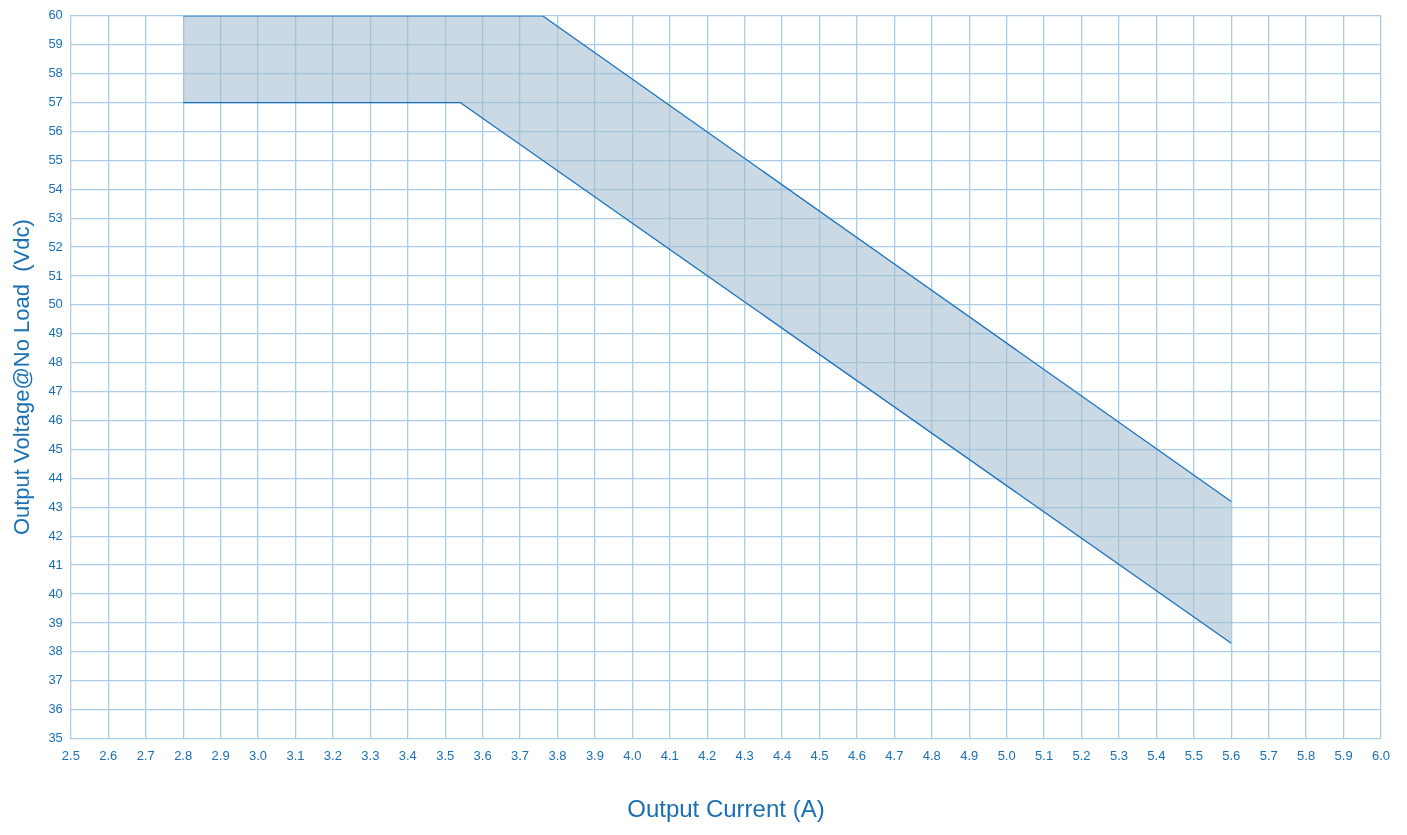 The height and width of the screenshot is (835, 1407). I want to click on y-axis-title: Output Voltage@No Load (Vdc), so click(22, 377).